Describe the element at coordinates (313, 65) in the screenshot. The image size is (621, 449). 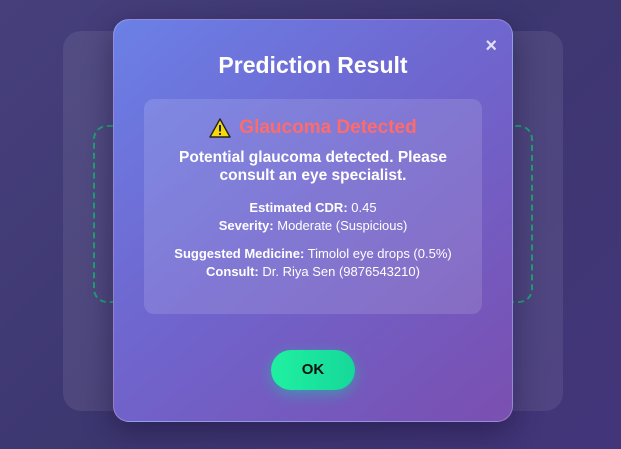
I see `modal-title: Prediction Result` at that location.